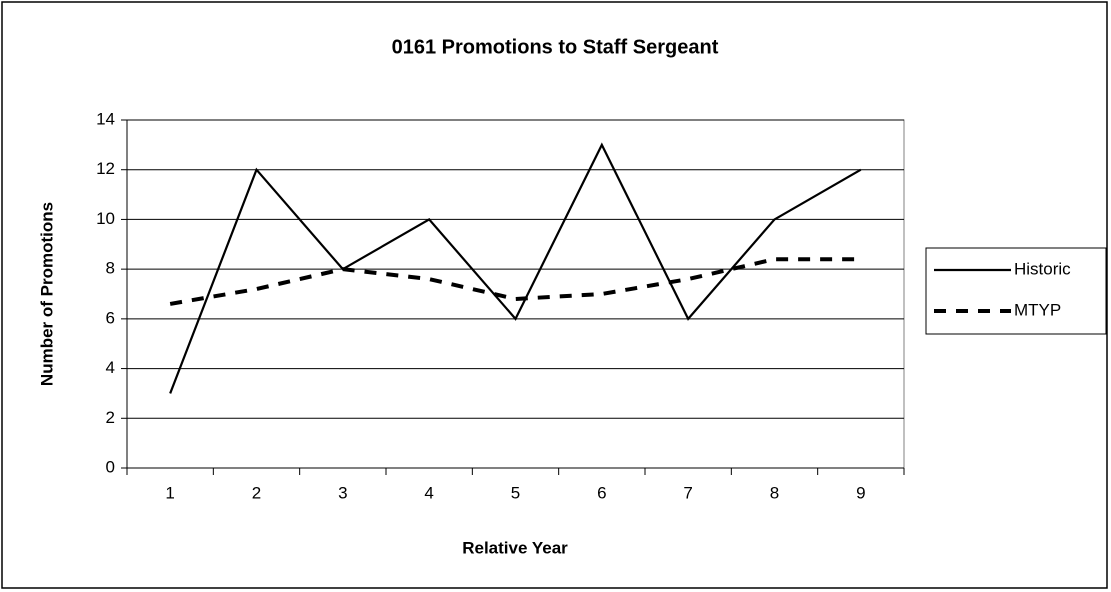 Image resolution: width=1111 pixels, height=592 pixels. I want to click on x-tick-label: 1, so click(169, 492).